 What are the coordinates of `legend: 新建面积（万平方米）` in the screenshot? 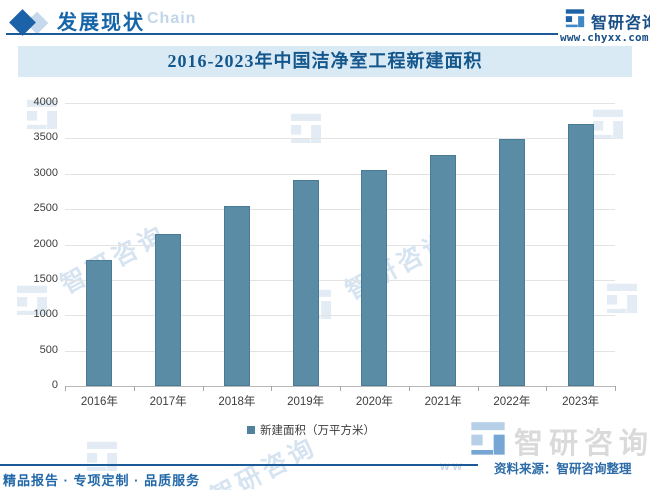 It's located at (311, 430).